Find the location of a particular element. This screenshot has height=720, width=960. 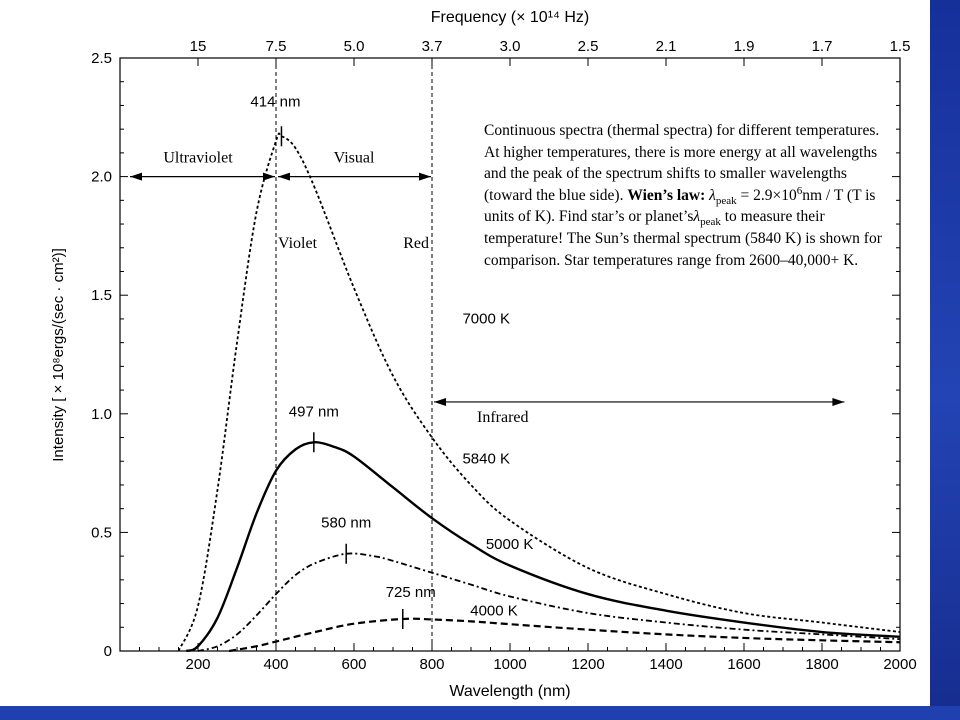

y-tick-label: 0 is located at coordinates (108, 651).